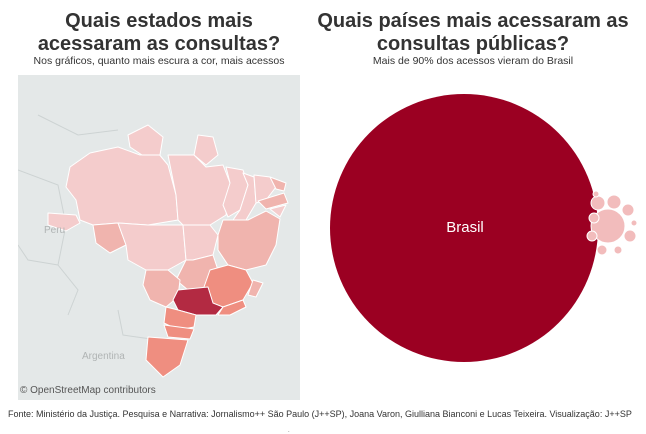  I want to click on state-rio-grande-do-norte, so click(278, 184).